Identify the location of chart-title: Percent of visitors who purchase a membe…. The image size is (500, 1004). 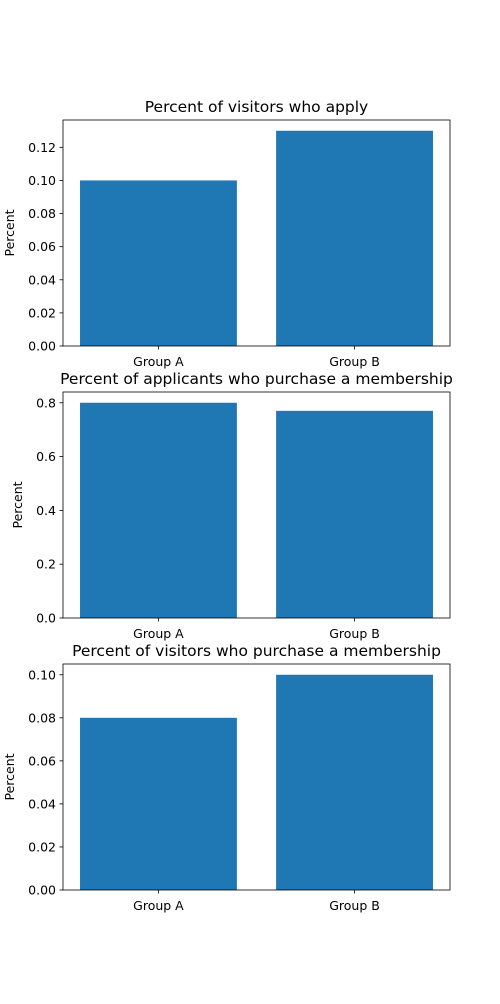
(256, 651).